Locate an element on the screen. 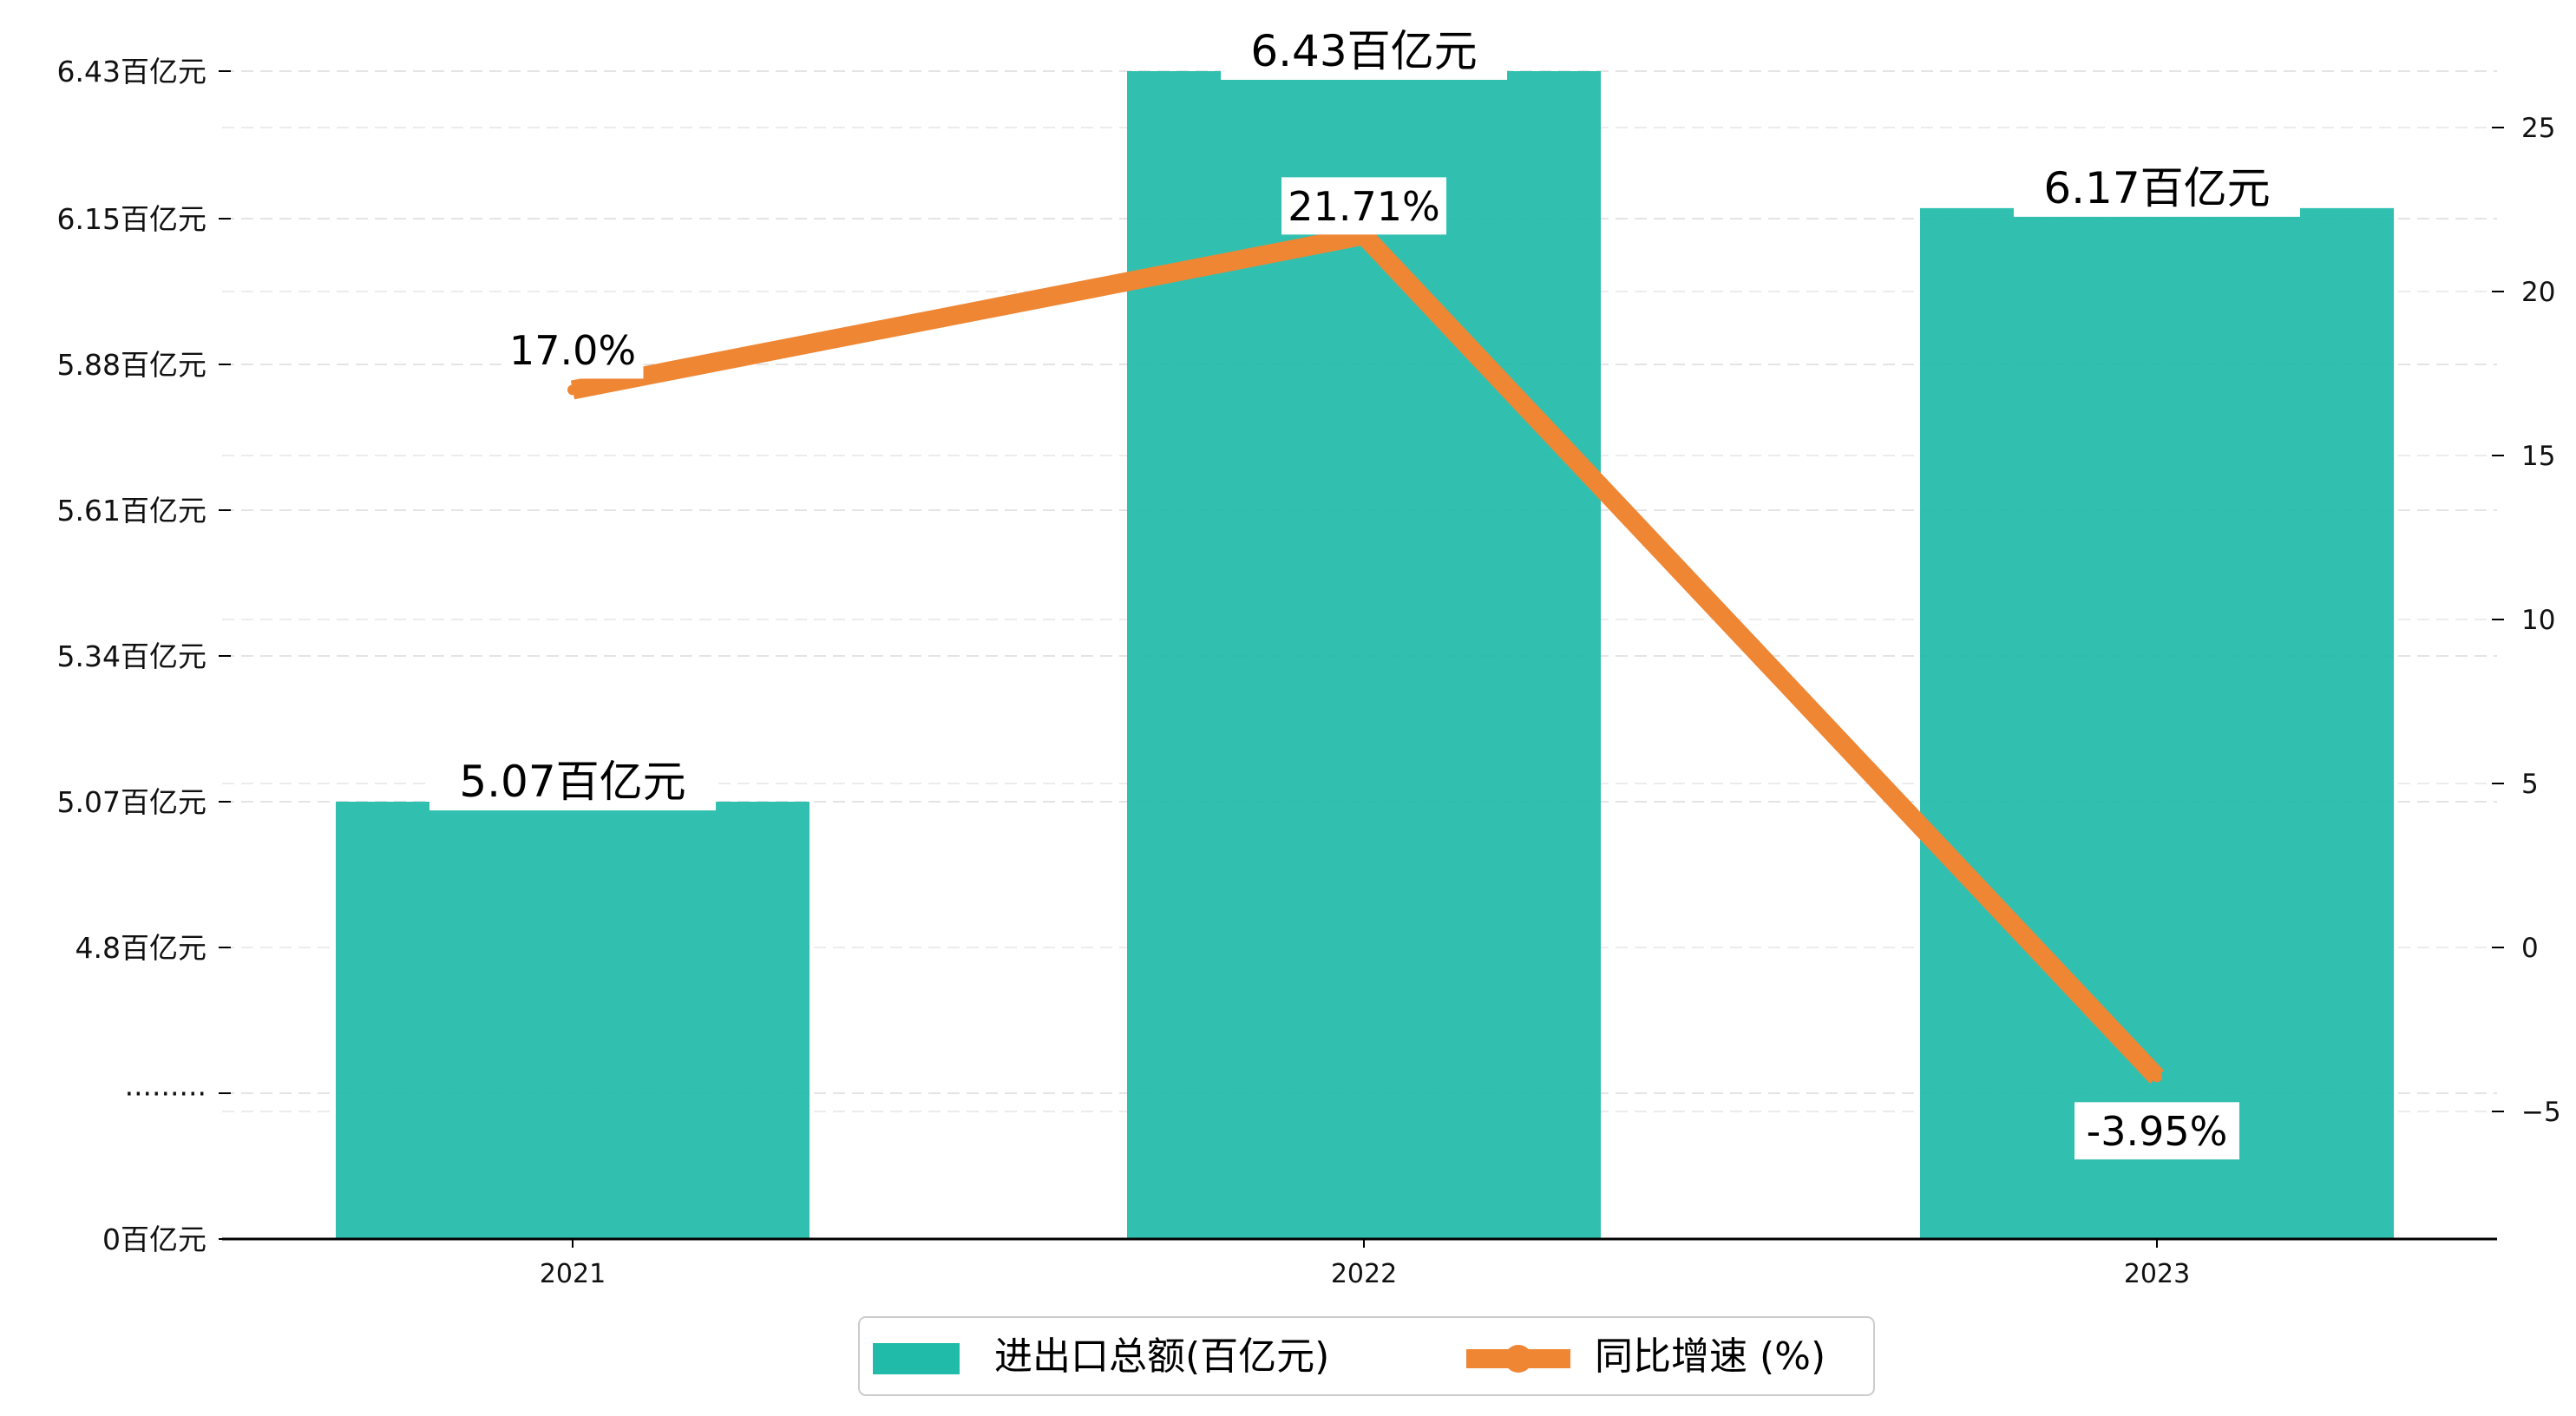 The image size is (2576, 1416). left-tick-label: 6.43百亿元 is located at coordinates (131, 72).